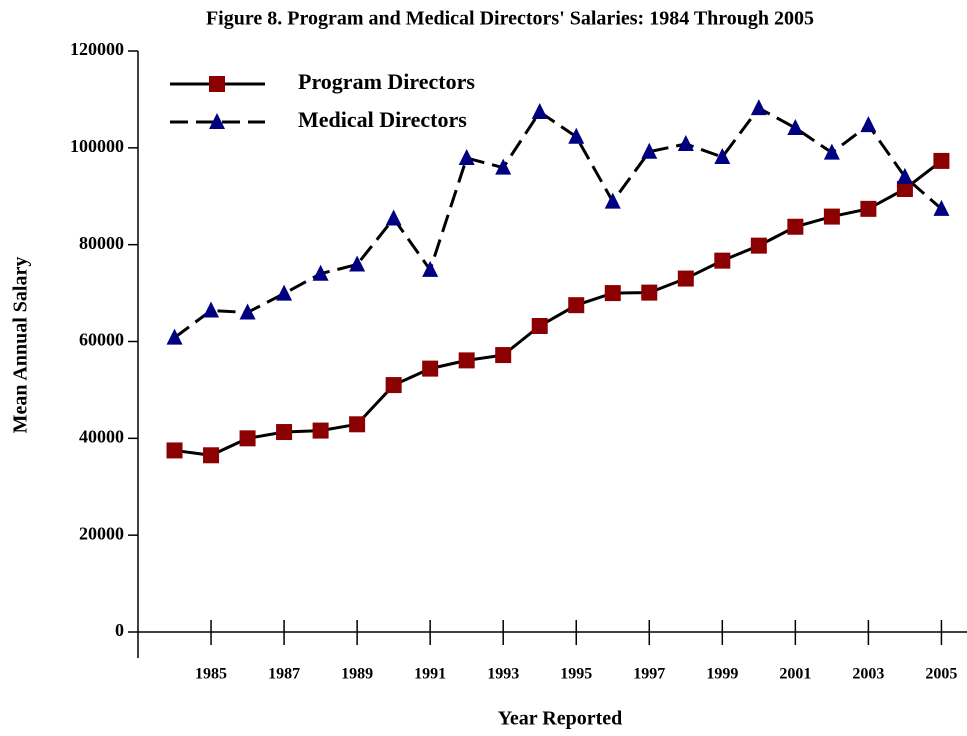  Describe the element at coordinates (503, 674) in the screenshot. I see `x-tick-label: 1993` at that location.